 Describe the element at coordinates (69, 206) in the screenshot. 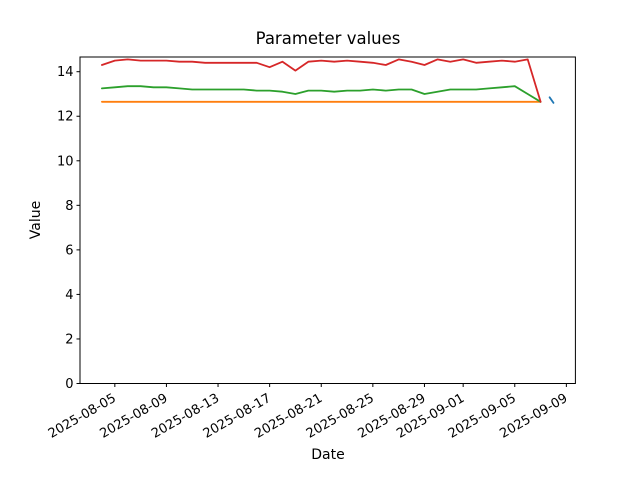

I see `y-tick-label: 8` at that location.